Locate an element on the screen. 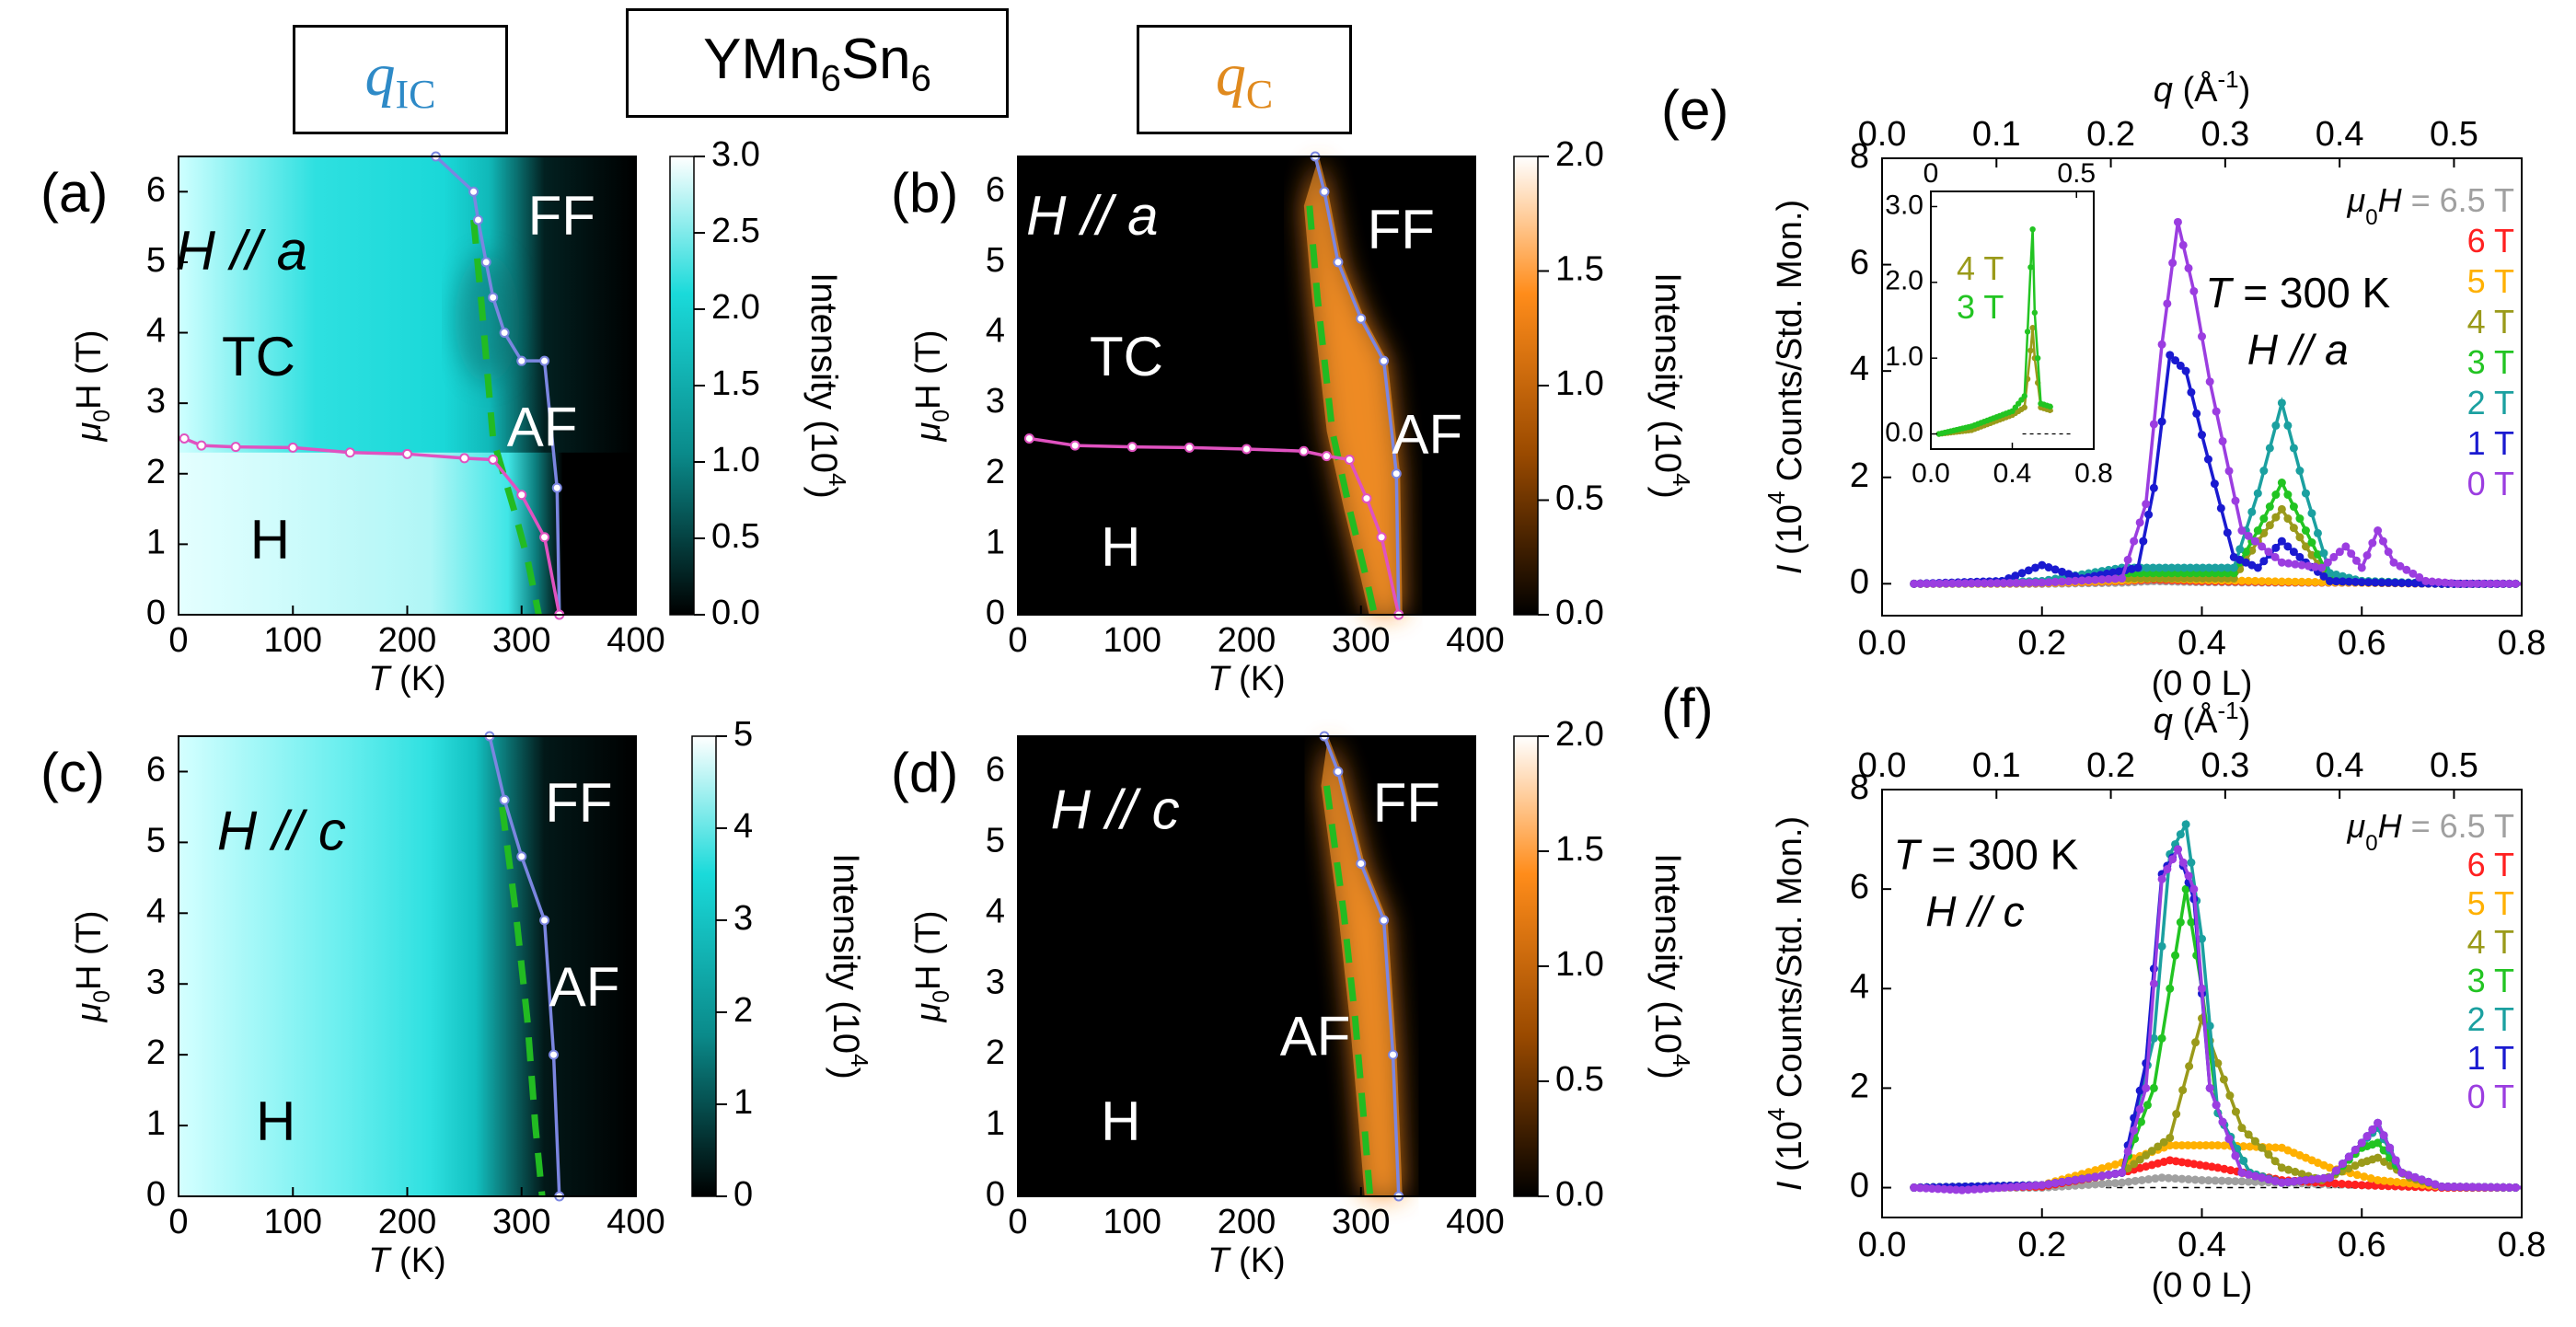 The image size is (2576, 1327). legend-entry: 0 T is located at coordinates (2491, 483).